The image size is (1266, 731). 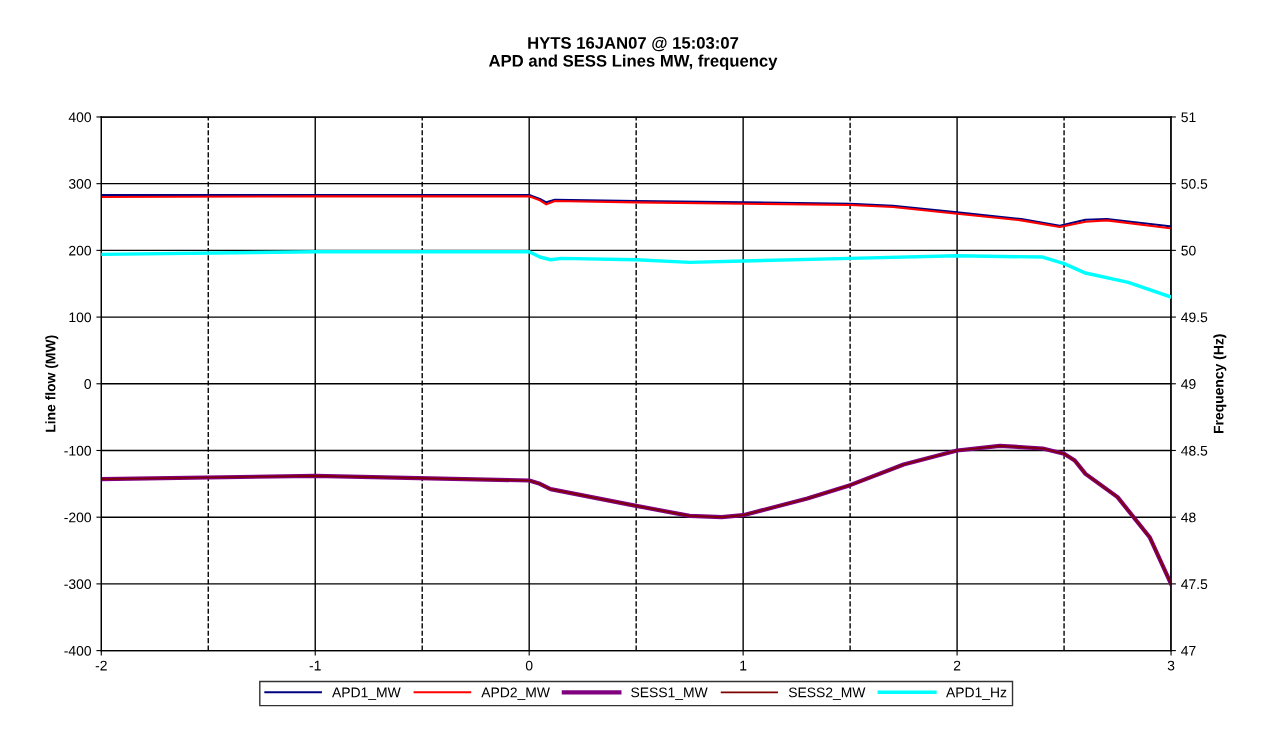 I want to click on x-tick-label: 2, so click(x=957, y=665).